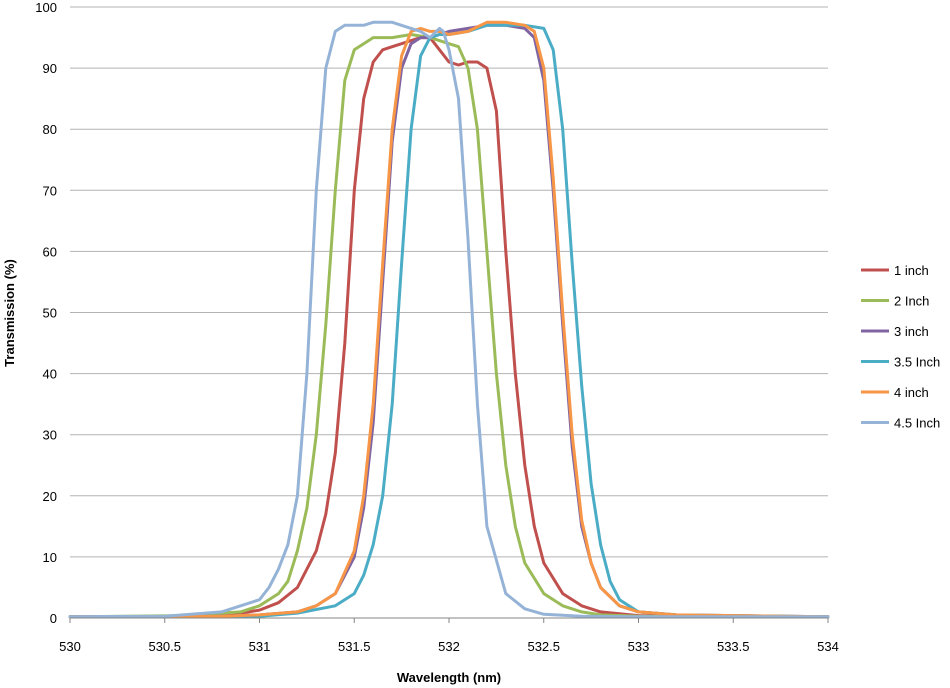 This screenshot has width=950, height=688. I want to click on legend-label: 3 inch, so click(911, 331).